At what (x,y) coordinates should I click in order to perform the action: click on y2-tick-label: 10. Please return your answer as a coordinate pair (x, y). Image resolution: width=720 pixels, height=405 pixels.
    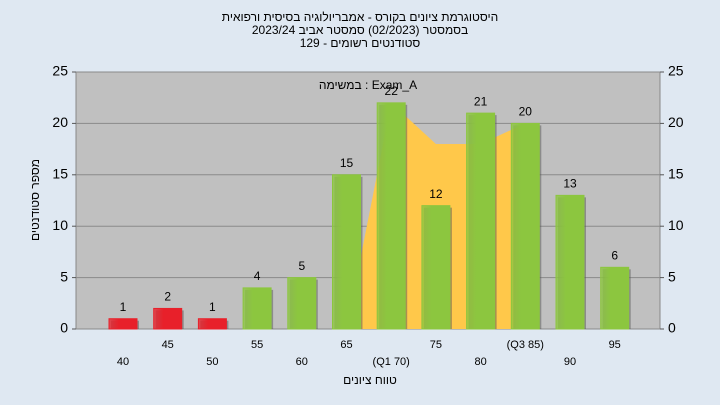
    Looking at the image, I should click on (676, 225).